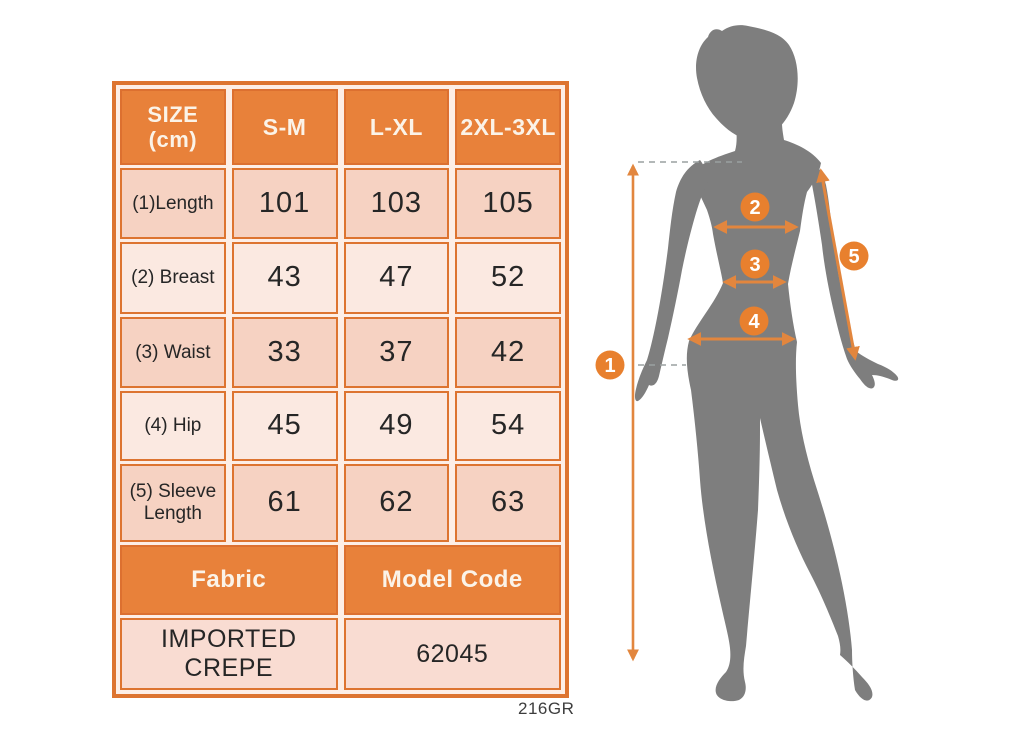 The height and width of the screenshot is (742, 1024). I want to click on badge-2-circle, so click(755, 207).